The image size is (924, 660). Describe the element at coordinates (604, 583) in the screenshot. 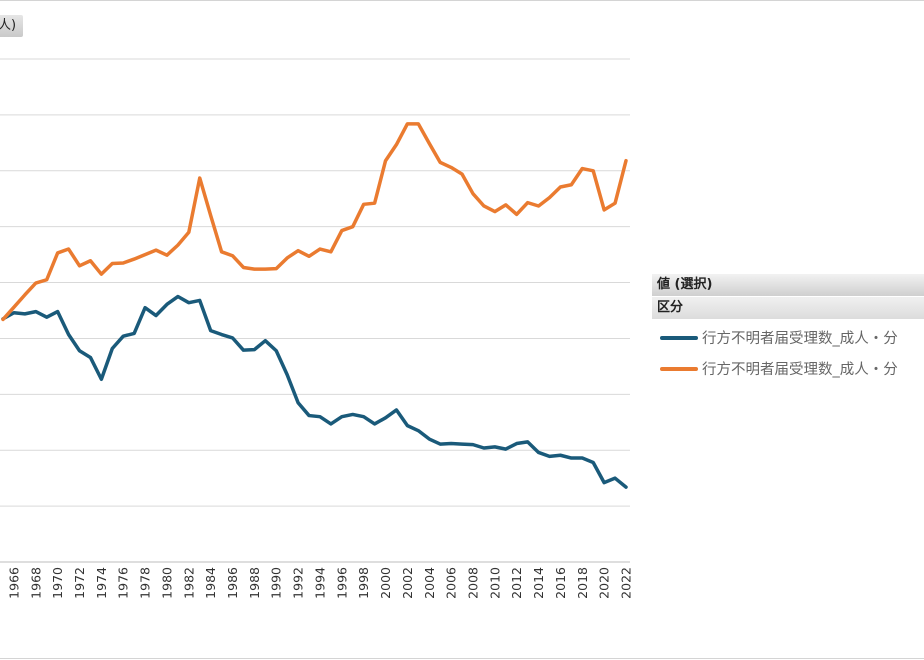

I see `x-tick-label: 2020` at that location.